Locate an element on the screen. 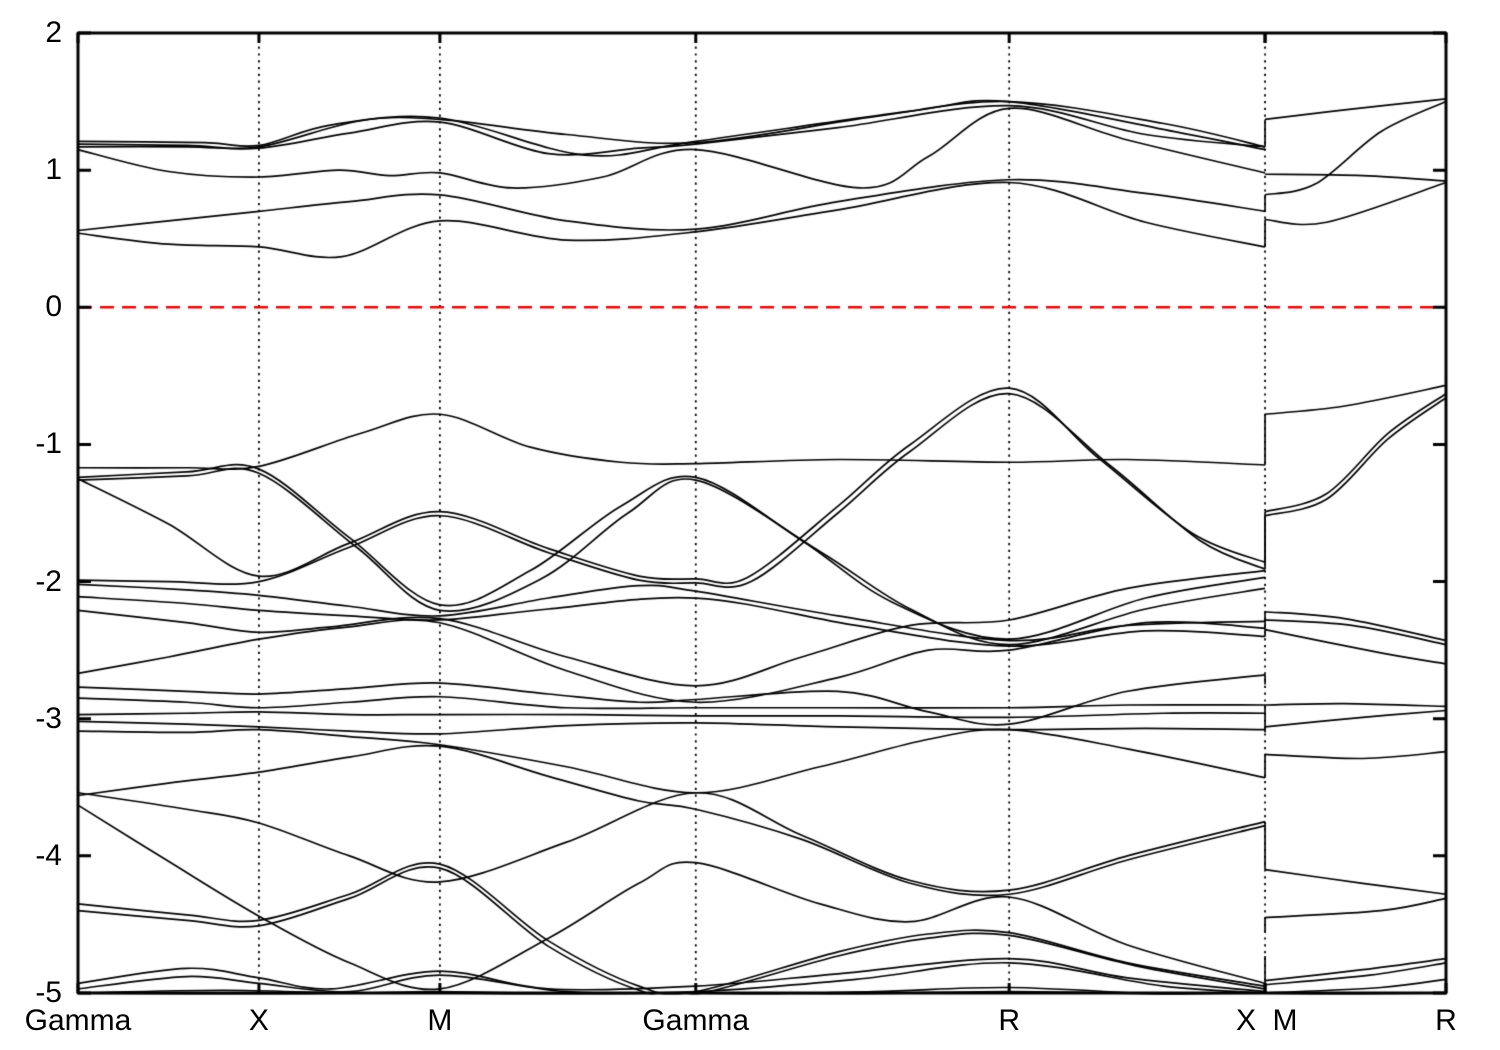  y-tick-label: -5 is located at coordinates (48, 992).